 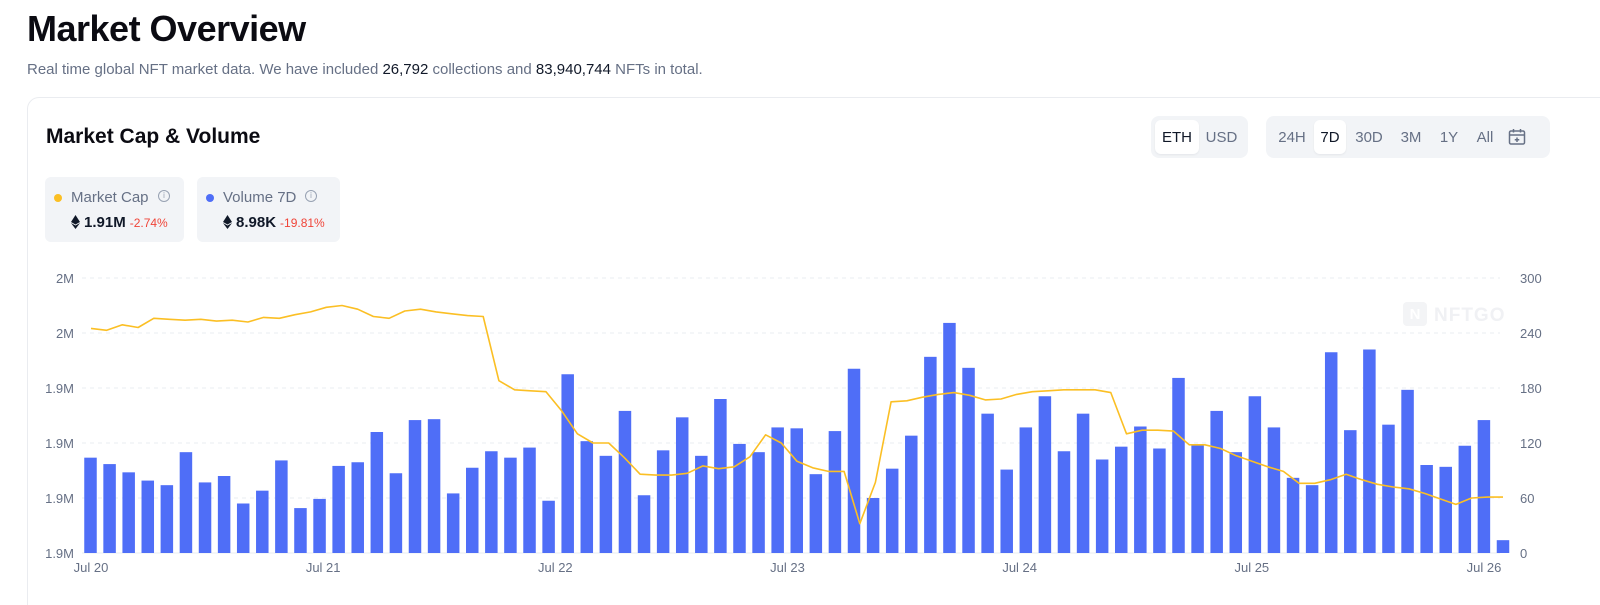 I want to click on ethereum-icon, so click(x=75, y=222).